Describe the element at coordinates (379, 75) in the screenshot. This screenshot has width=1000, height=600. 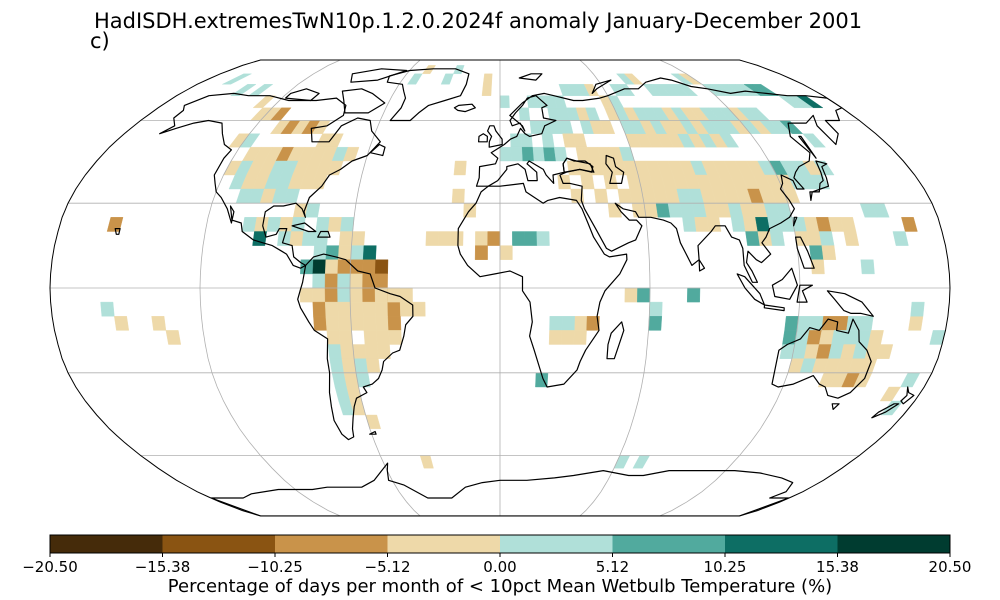
I see `coastline-ellesmere` at that location.